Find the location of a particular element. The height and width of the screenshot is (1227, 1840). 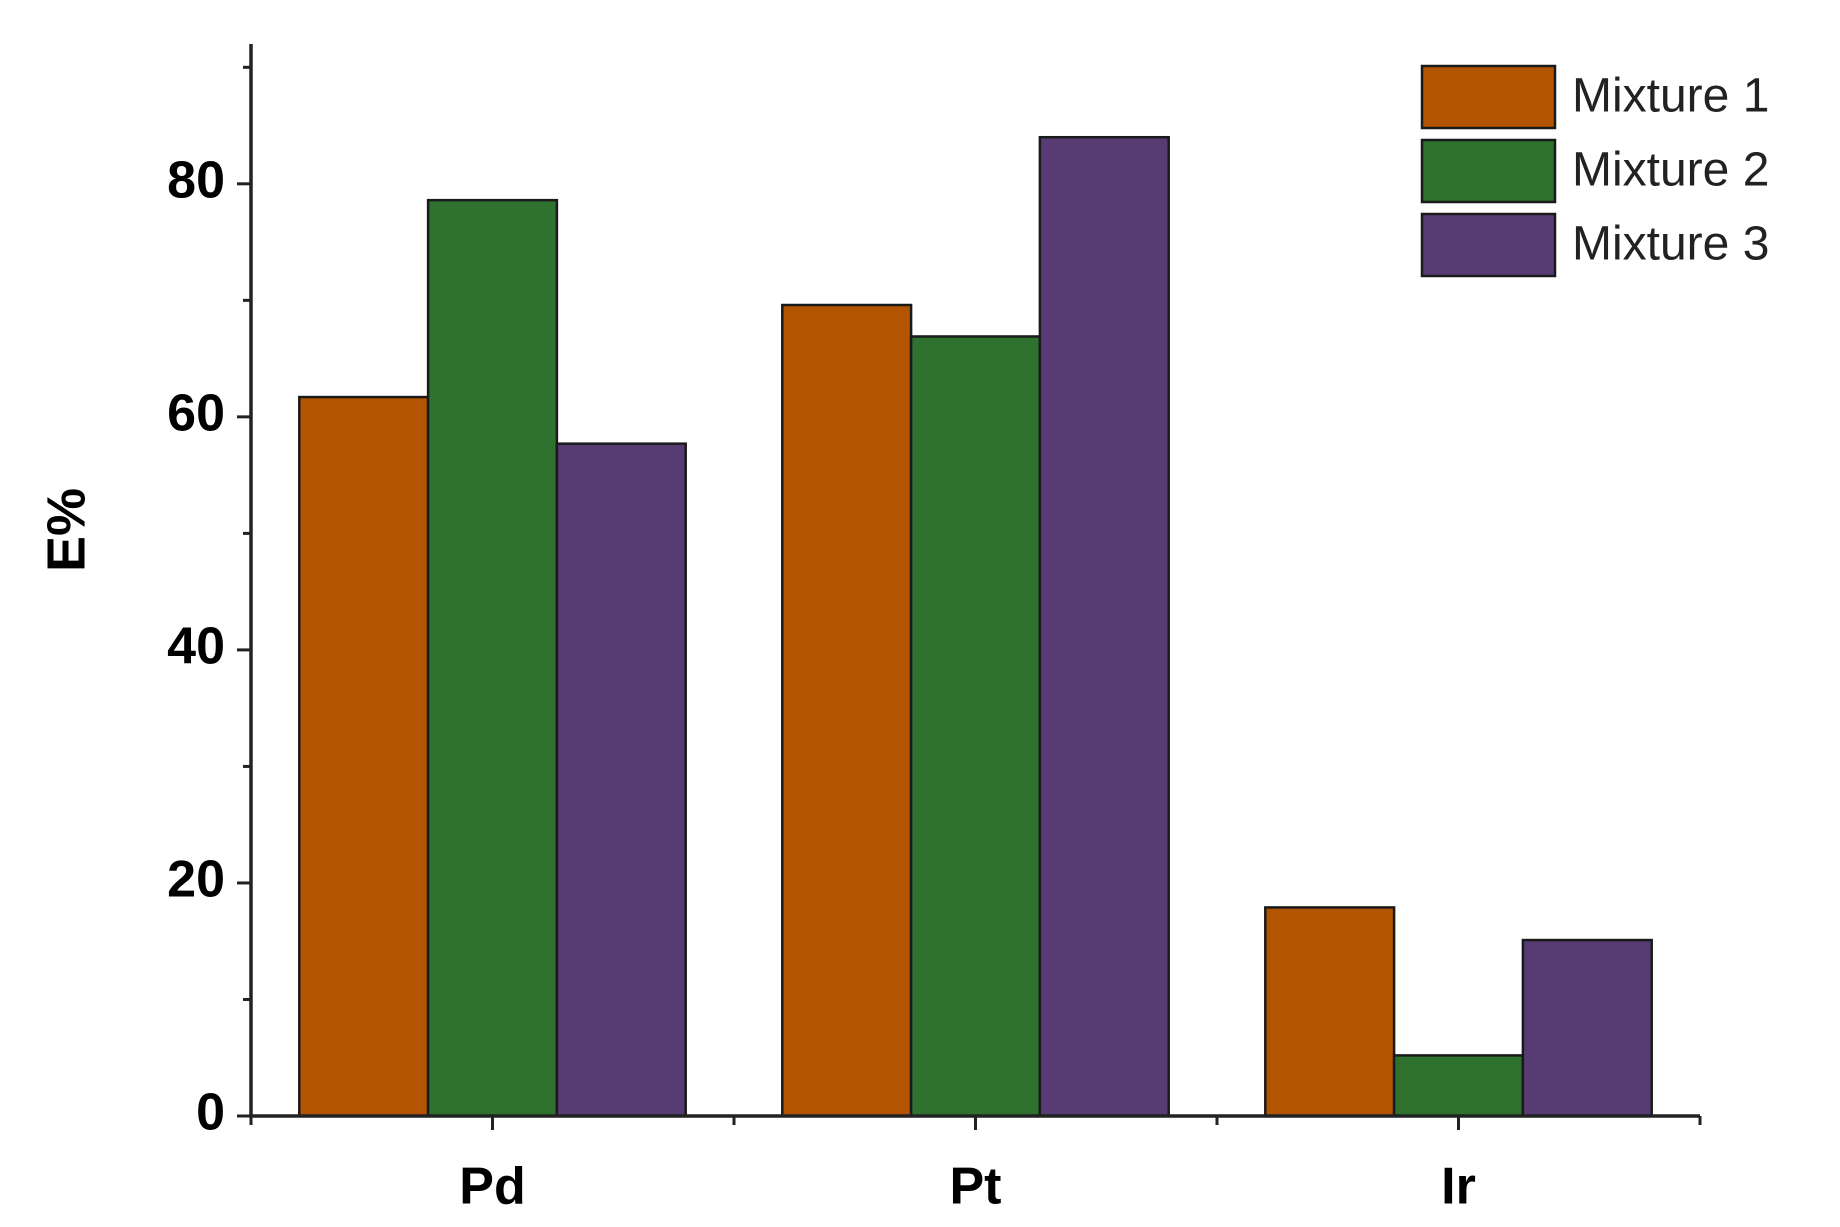

y-tick-label: 80 is located at coordinates (196, 181).